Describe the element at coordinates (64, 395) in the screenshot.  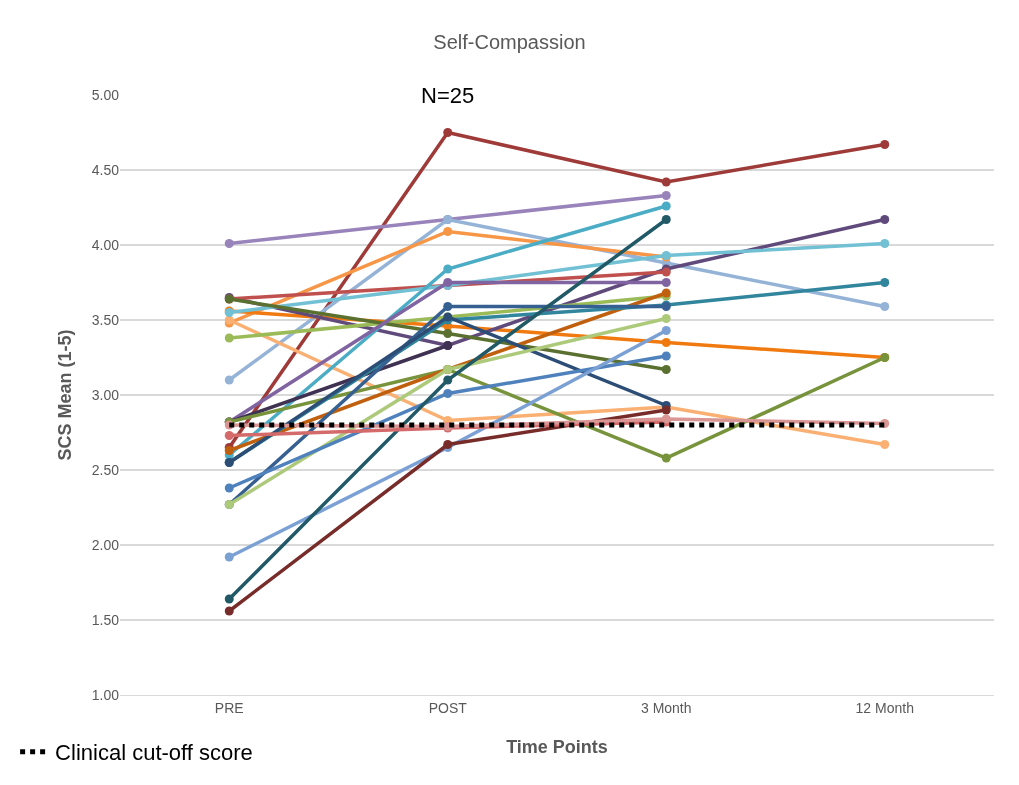
I see `y-axis-title: SCS Mean (1-5)` at that location.